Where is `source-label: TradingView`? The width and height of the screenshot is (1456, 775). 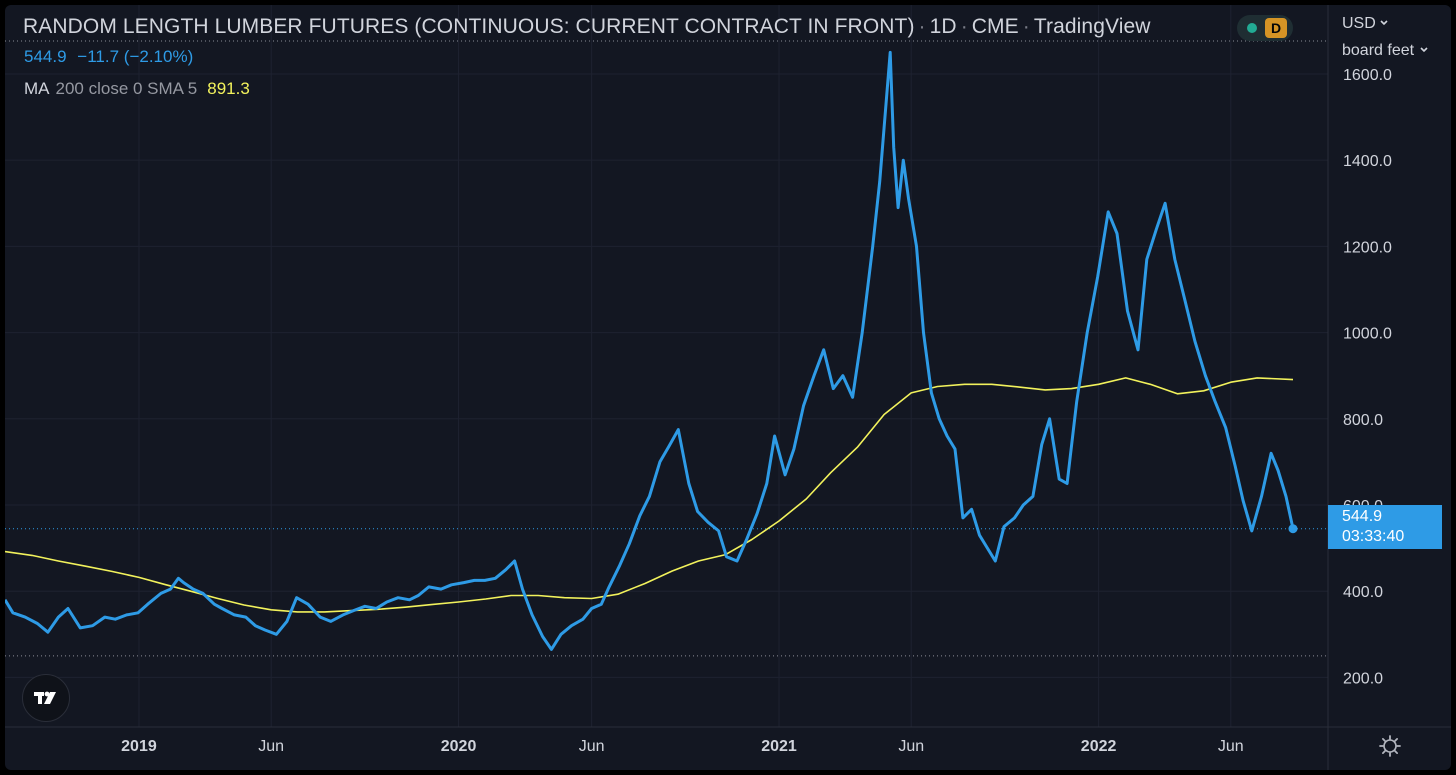 source-label: TradingView is located at coordinates (1092, 26).